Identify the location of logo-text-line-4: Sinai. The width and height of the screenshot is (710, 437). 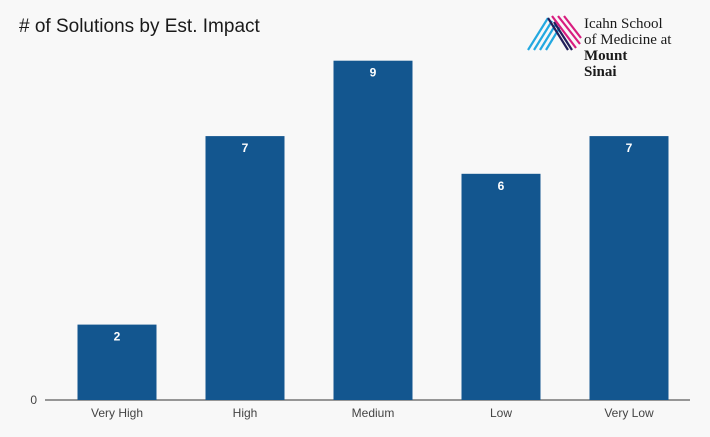
(600, 72).